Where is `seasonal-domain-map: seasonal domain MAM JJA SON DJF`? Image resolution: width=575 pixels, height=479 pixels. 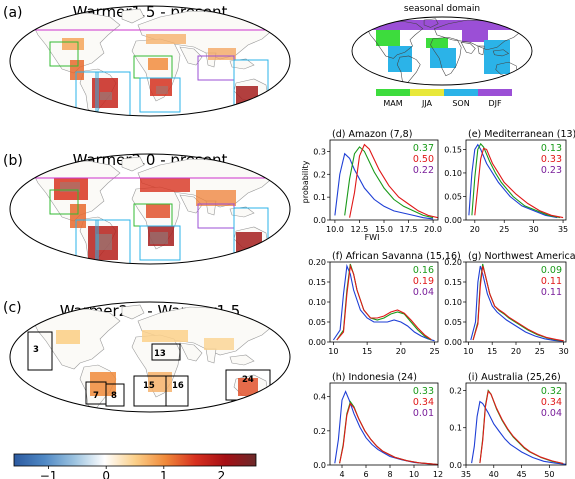
seasonal-domain-map: seasonal domain MAM JJA SON DJF is located at coordinates (442, 56).